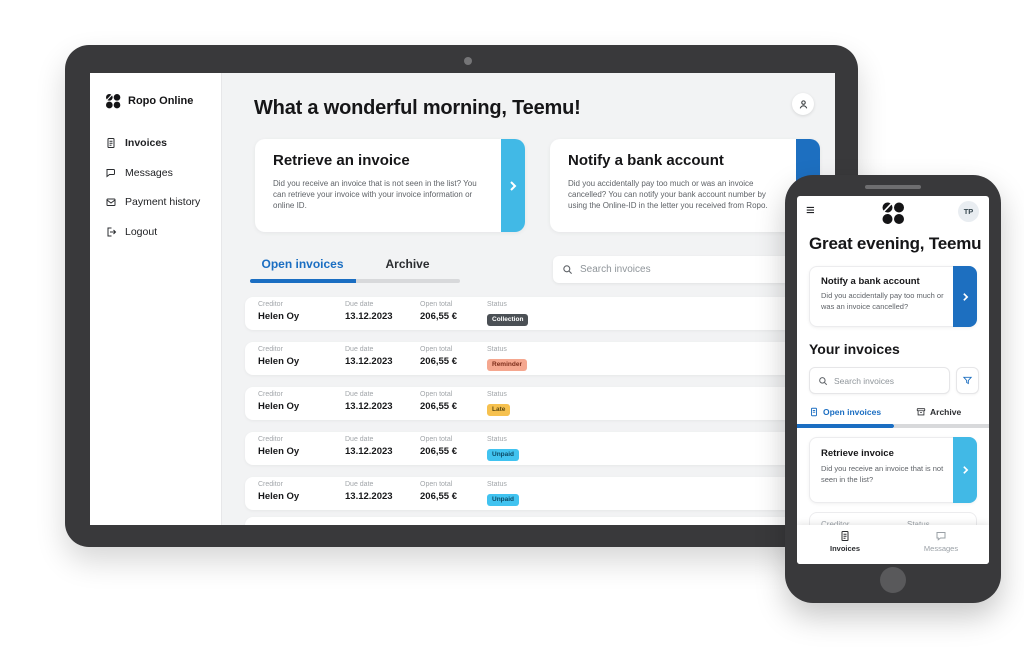  I want to click on sidebar-item-invoices: Invoices, so click(136, 143).